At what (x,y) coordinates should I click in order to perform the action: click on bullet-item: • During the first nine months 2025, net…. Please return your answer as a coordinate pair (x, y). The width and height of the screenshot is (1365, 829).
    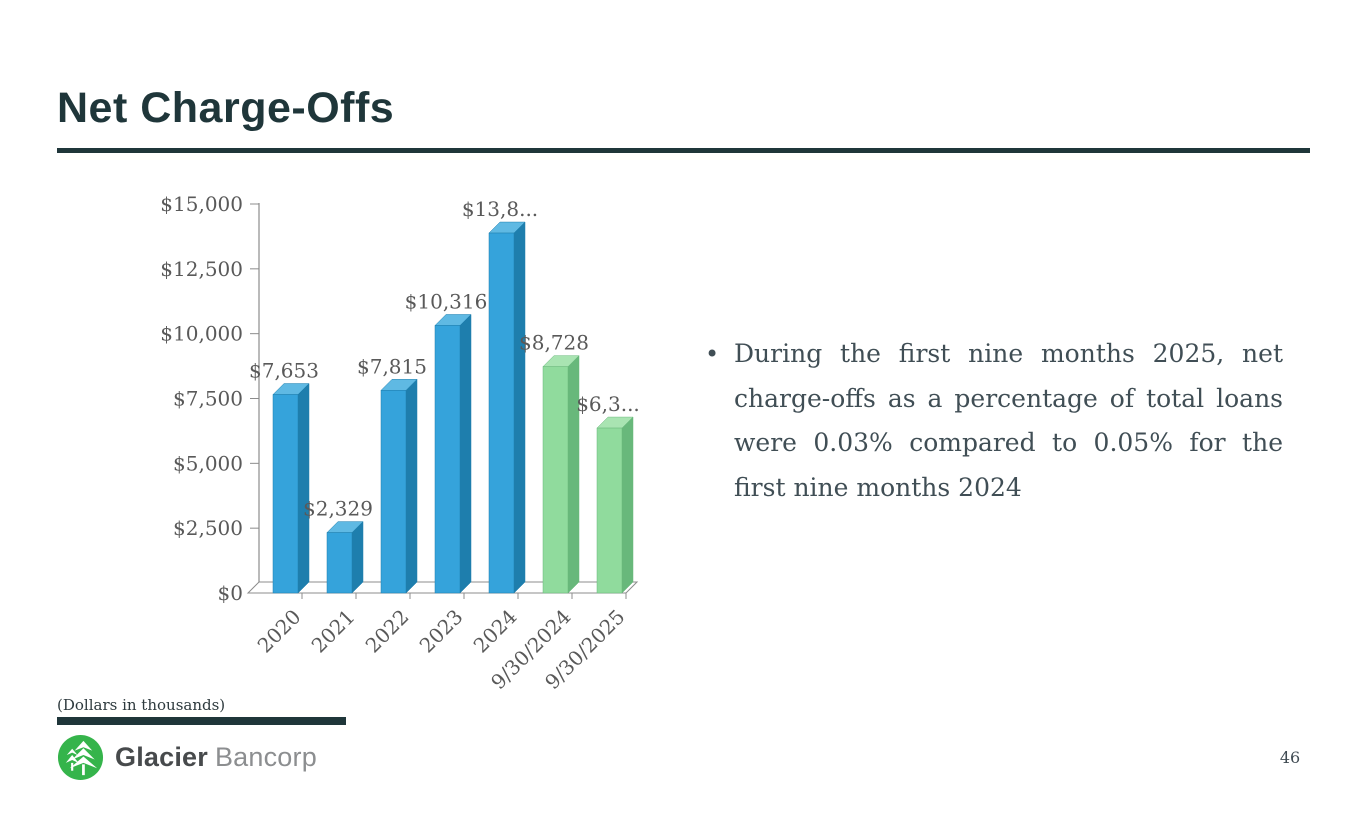
    Looking at the image, I should click on (994, 421).